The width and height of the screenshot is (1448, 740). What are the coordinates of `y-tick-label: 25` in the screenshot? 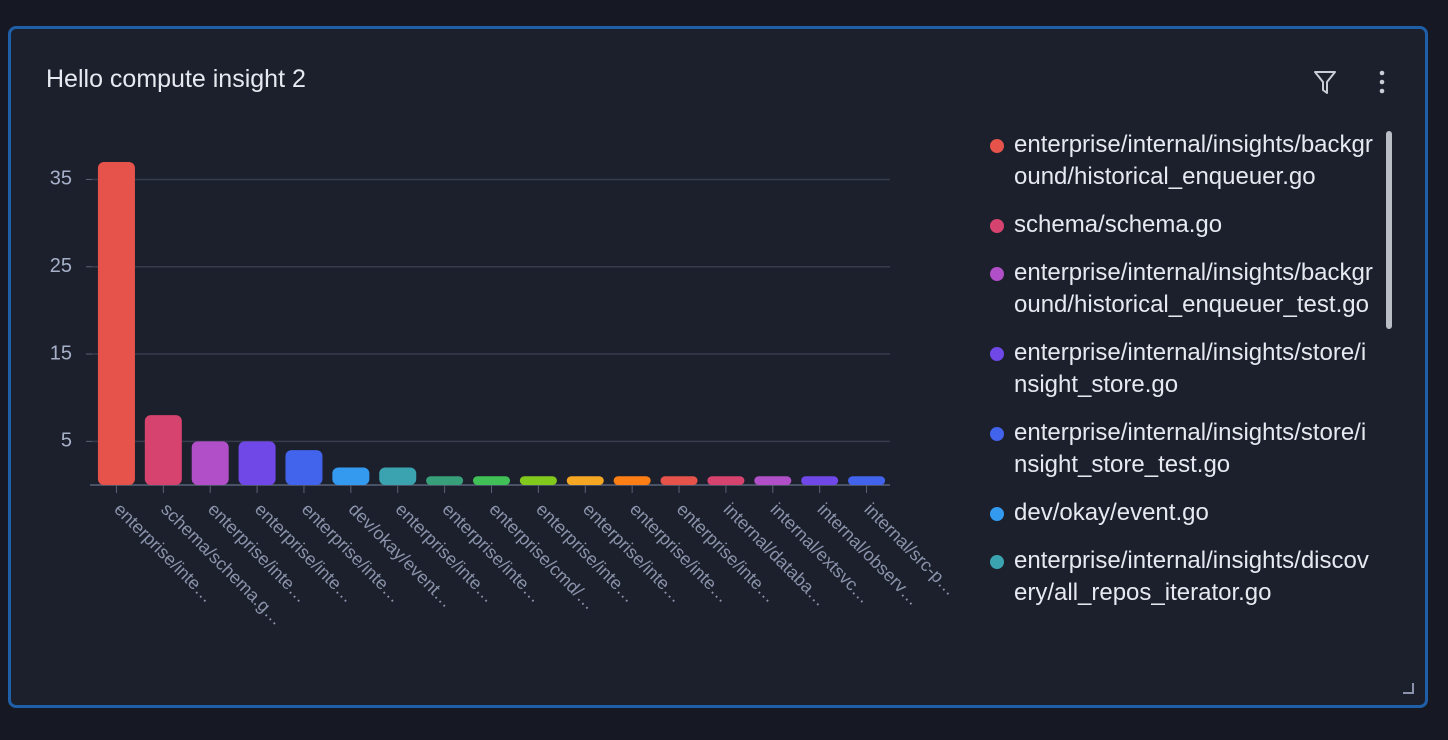 It's located at (61, 266).